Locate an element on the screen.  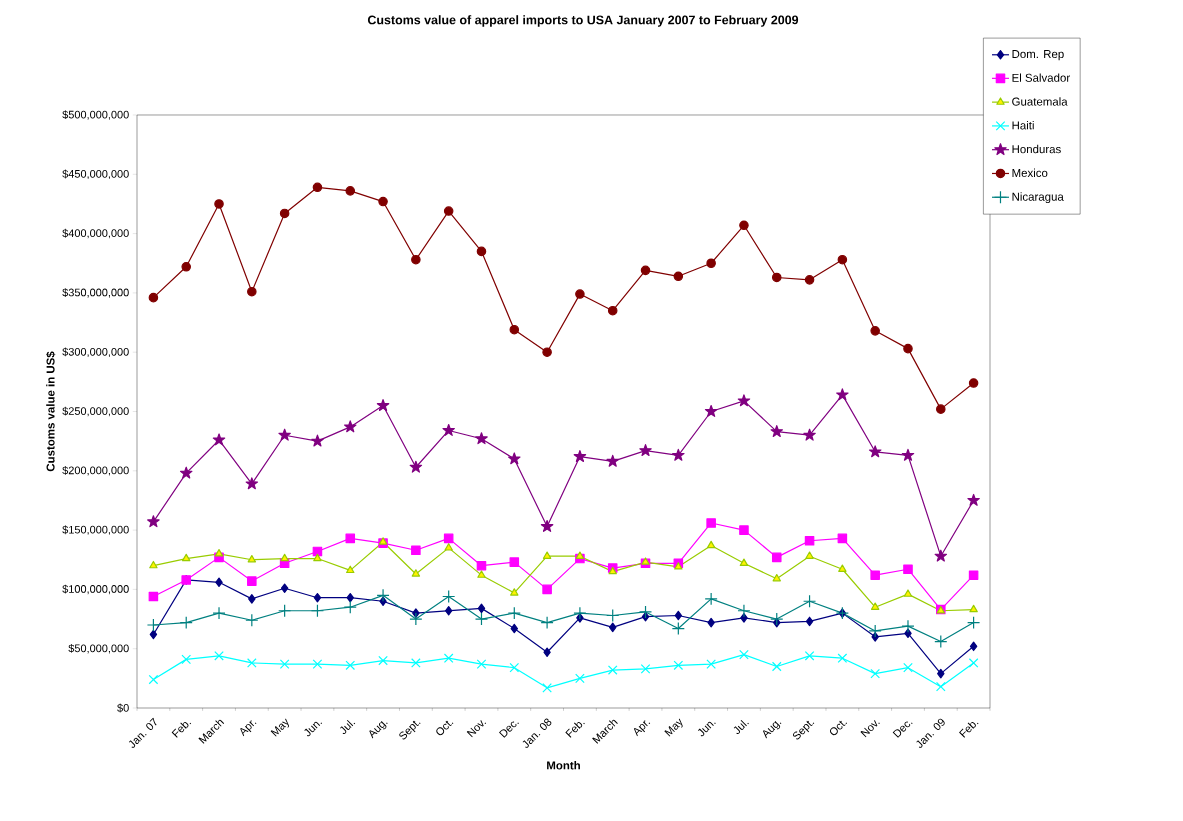
chart-title: Customs value of apparel imports to USA January 2007 to February 2009 is located at coordinates (583, 21).